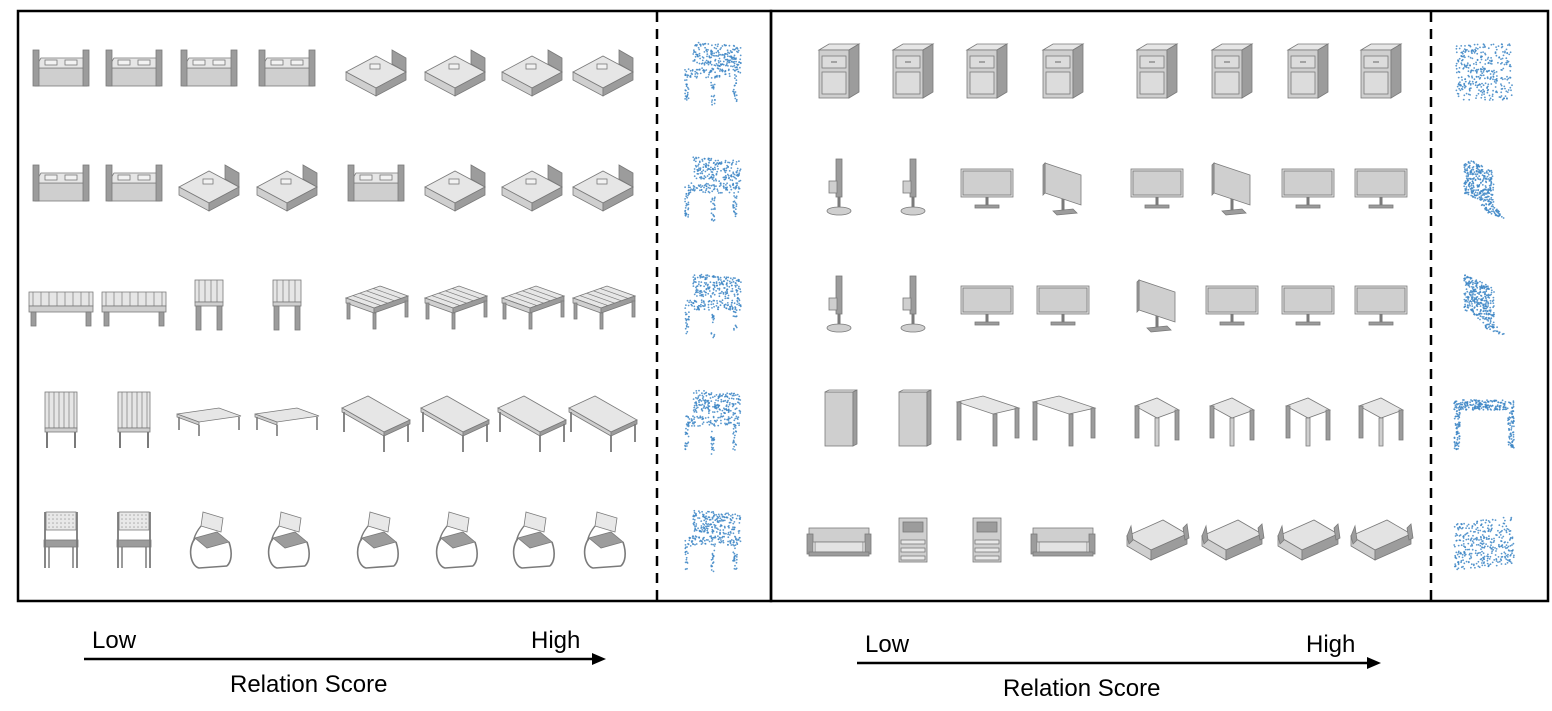 The height and width of the screenshot is (711, 1552). Describe the element at coordinates (603, 73) in the screenshot. I see `left-row1-shape8-bed-iso` at that location.